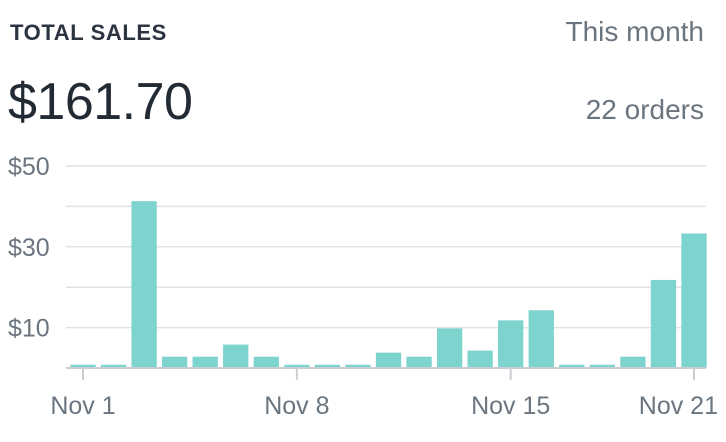 This screenshot has height=442, width=726. I want to click on orders-count: 22 orders, so click(644, 109).